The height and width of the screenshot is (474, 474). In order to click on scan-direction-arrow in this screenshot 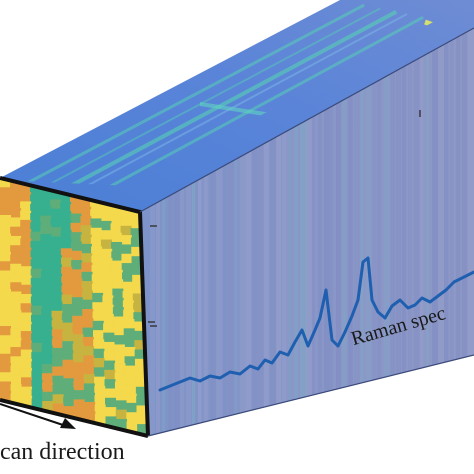, I will do `click(38, 416)`.